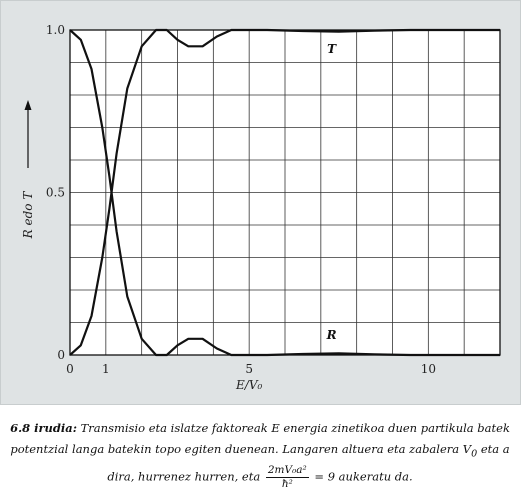 The width and height of the screenshot is (521, 504). Describe the element at coordinates (332, 49) in the screenshot. I see `series-label-T: T` at that location.